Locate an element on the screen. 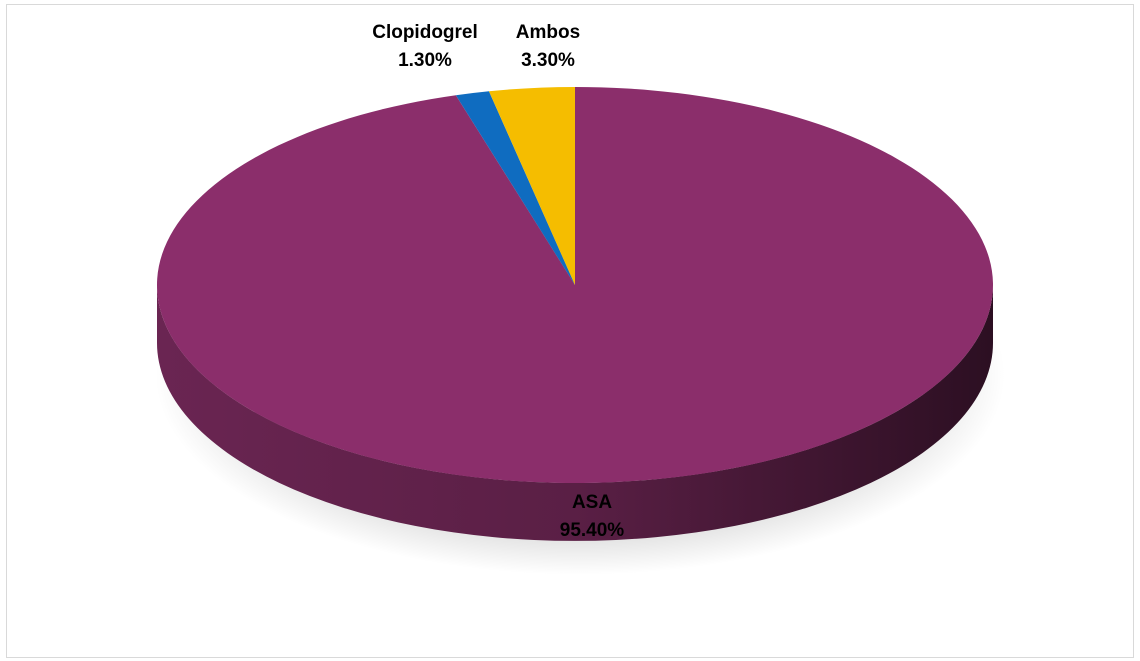 This screenshot has height=661, width=1140. data-label-category-ambos: Ambos is located at coordinates (548, 32).